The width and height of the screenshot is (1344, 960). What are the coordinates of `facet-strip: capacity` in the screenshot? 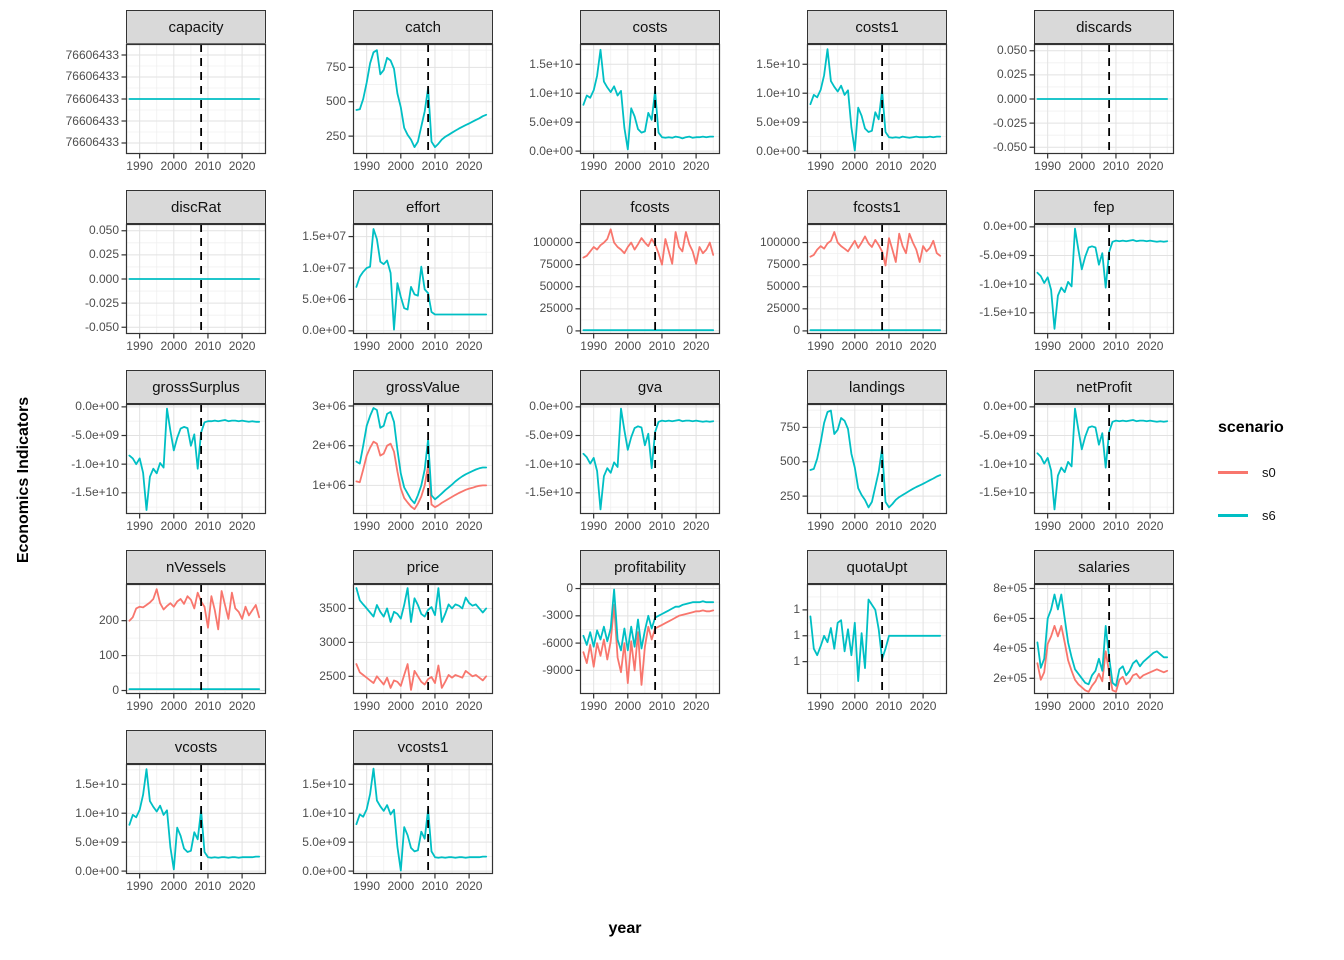 It's located at (196, 27).